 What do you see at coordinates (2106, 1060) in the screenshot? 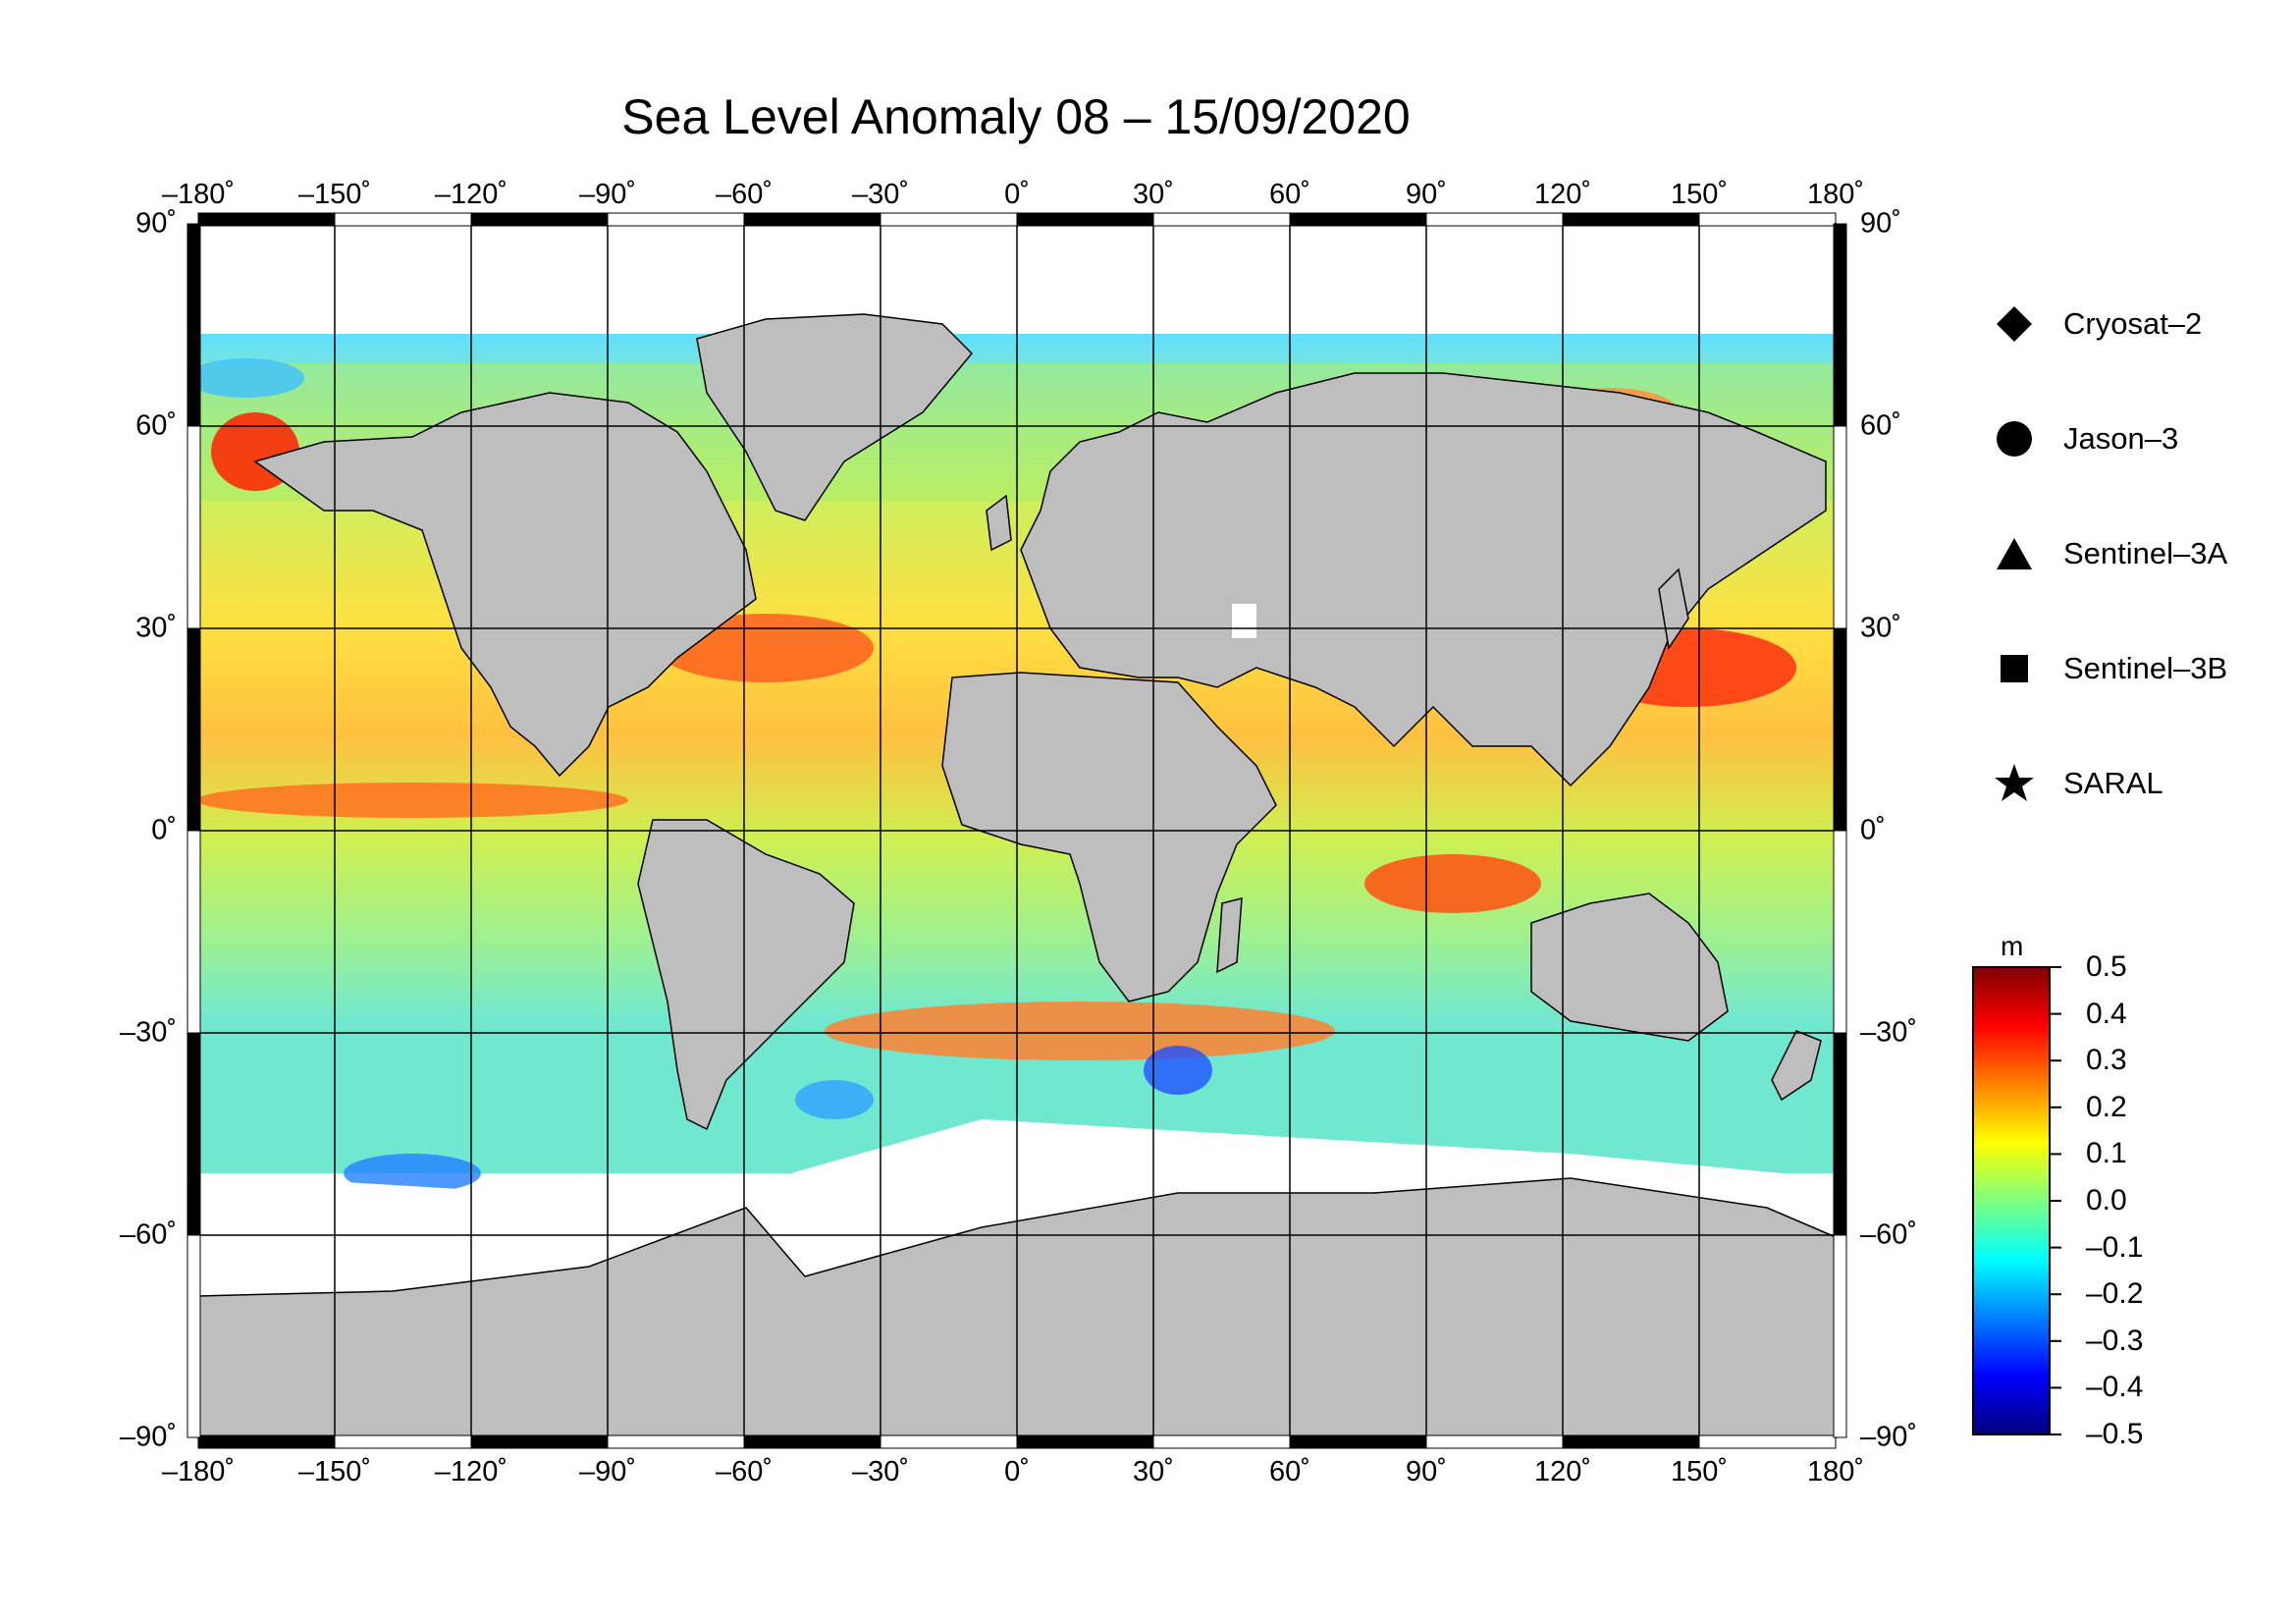
I see `colorbar-tick-label: 0.3` at bounding box center [2106, 1060].